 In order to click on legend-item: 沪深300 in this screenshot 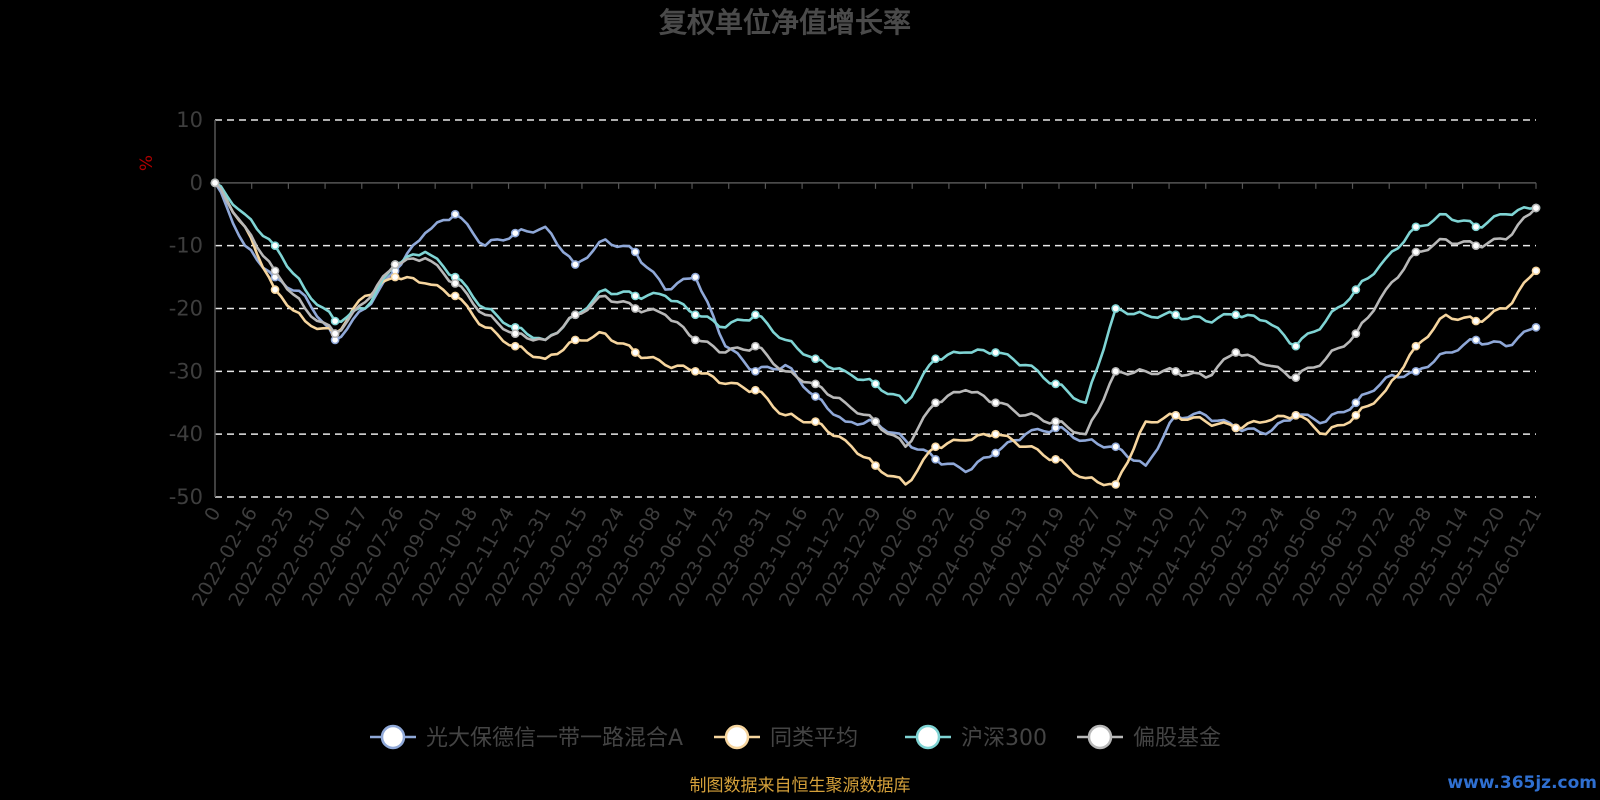, I will do `click(976, 737)`.